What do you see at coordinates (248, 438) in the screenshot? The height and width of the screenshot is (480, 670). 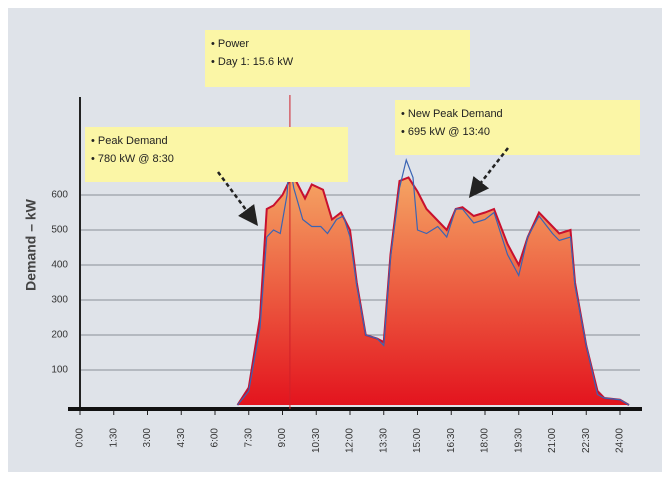 I see `x-tick-label: 7:30` at bounding box center [248, 438].